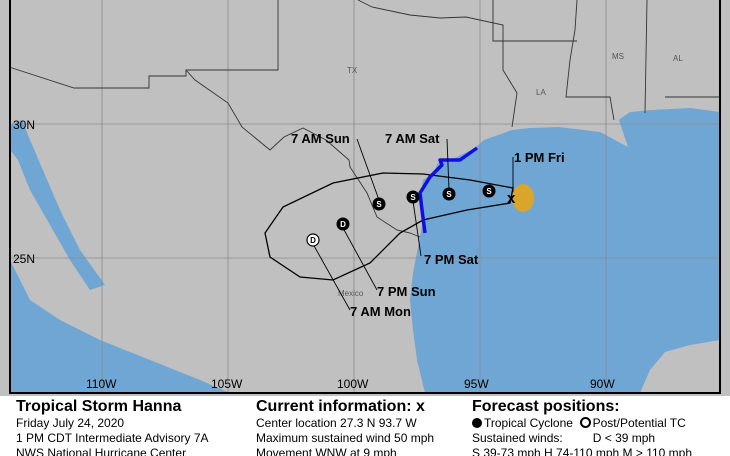  Describe the element at coordinates (345, 438) in the screenshot. I see `max-wind: Maximum sustained wind 50 mph` at that location.